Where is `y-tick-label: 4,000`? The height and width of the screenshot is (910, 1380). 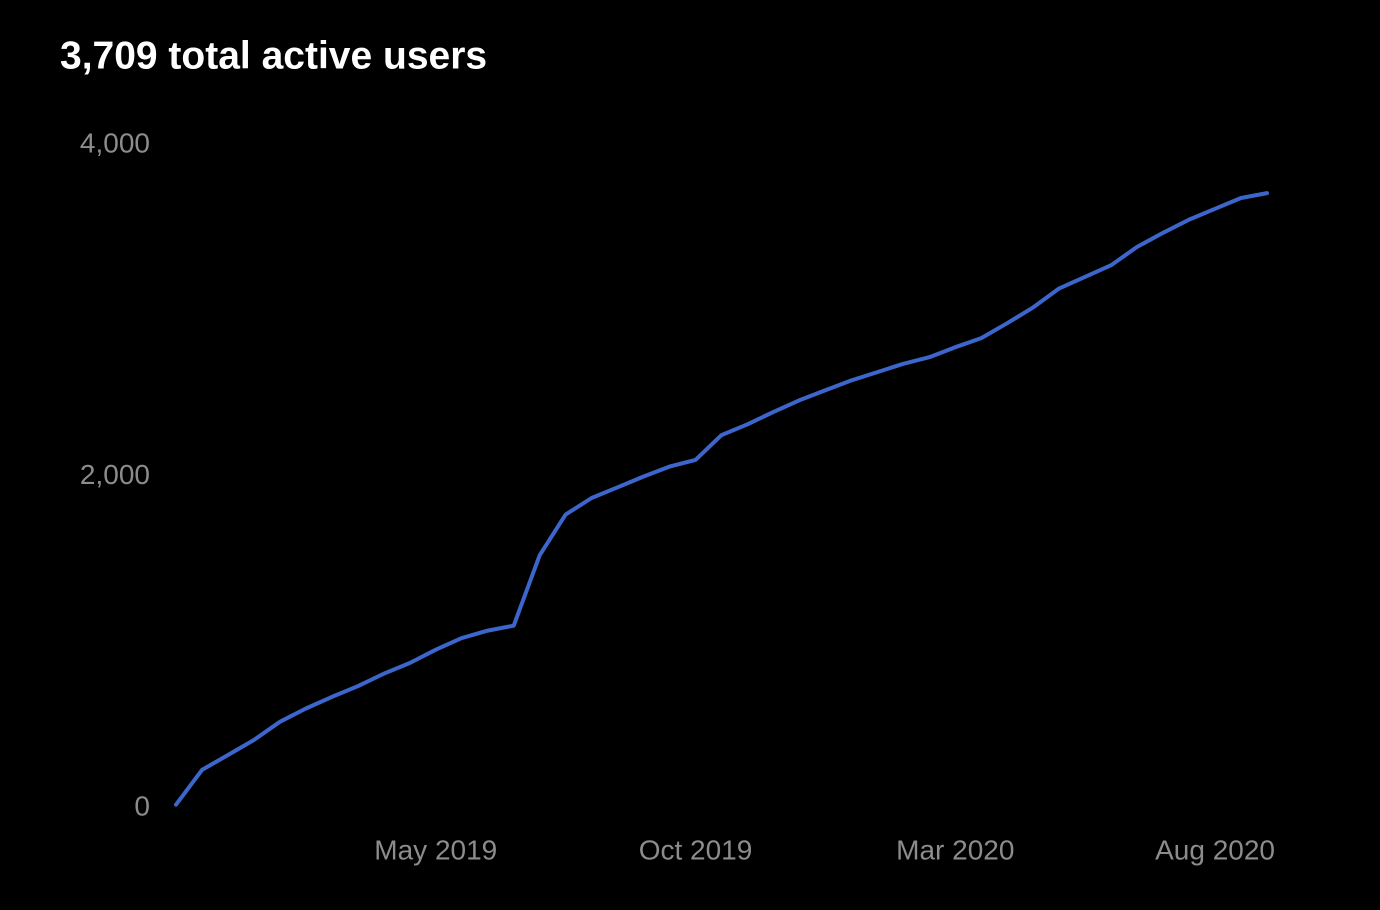 y-tick-label: 4,000 is located at coordinates (115, 142).